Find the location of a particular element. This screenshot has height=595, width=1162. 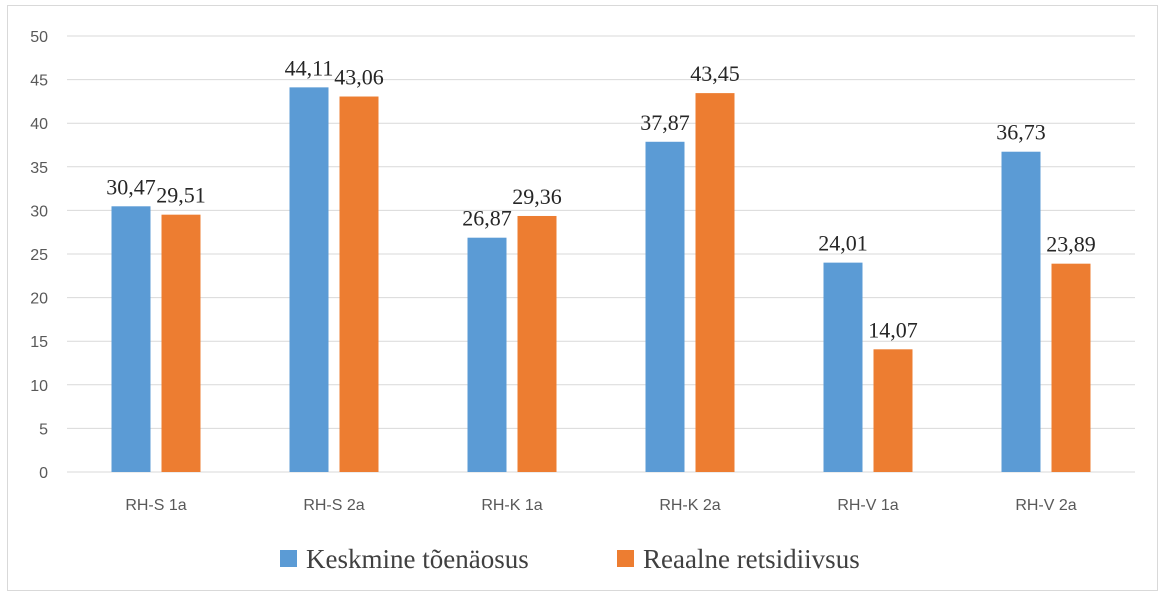

x-tick-label: RH-V 1a is located at coordinates (867, 505).